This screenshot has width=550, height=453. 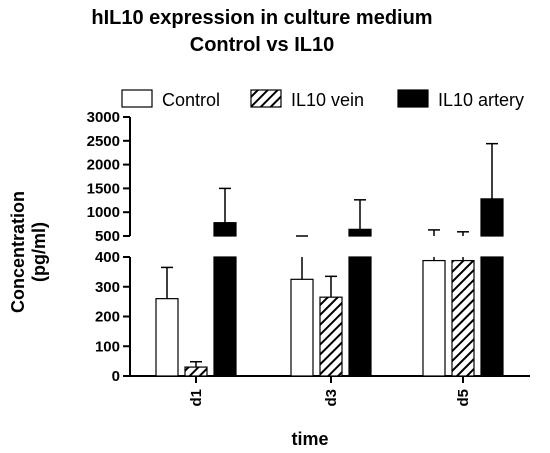 I want to click on y-tick-label: 500, so click(x=107, y=236).